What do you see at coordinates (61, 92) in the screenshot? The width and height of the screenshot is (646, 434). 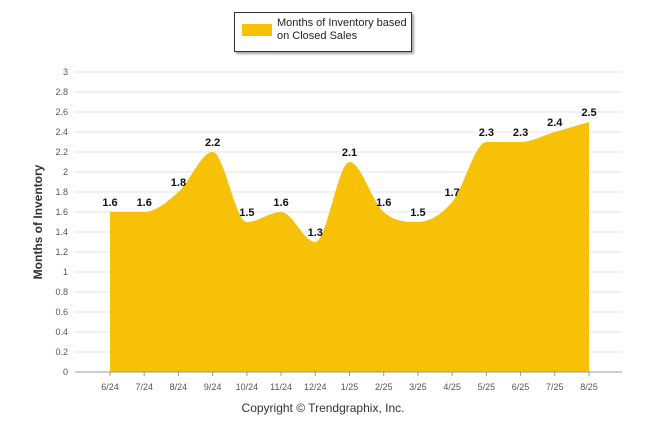 I see `y-tick-label: 2.8` at bounding box center [61, 92].